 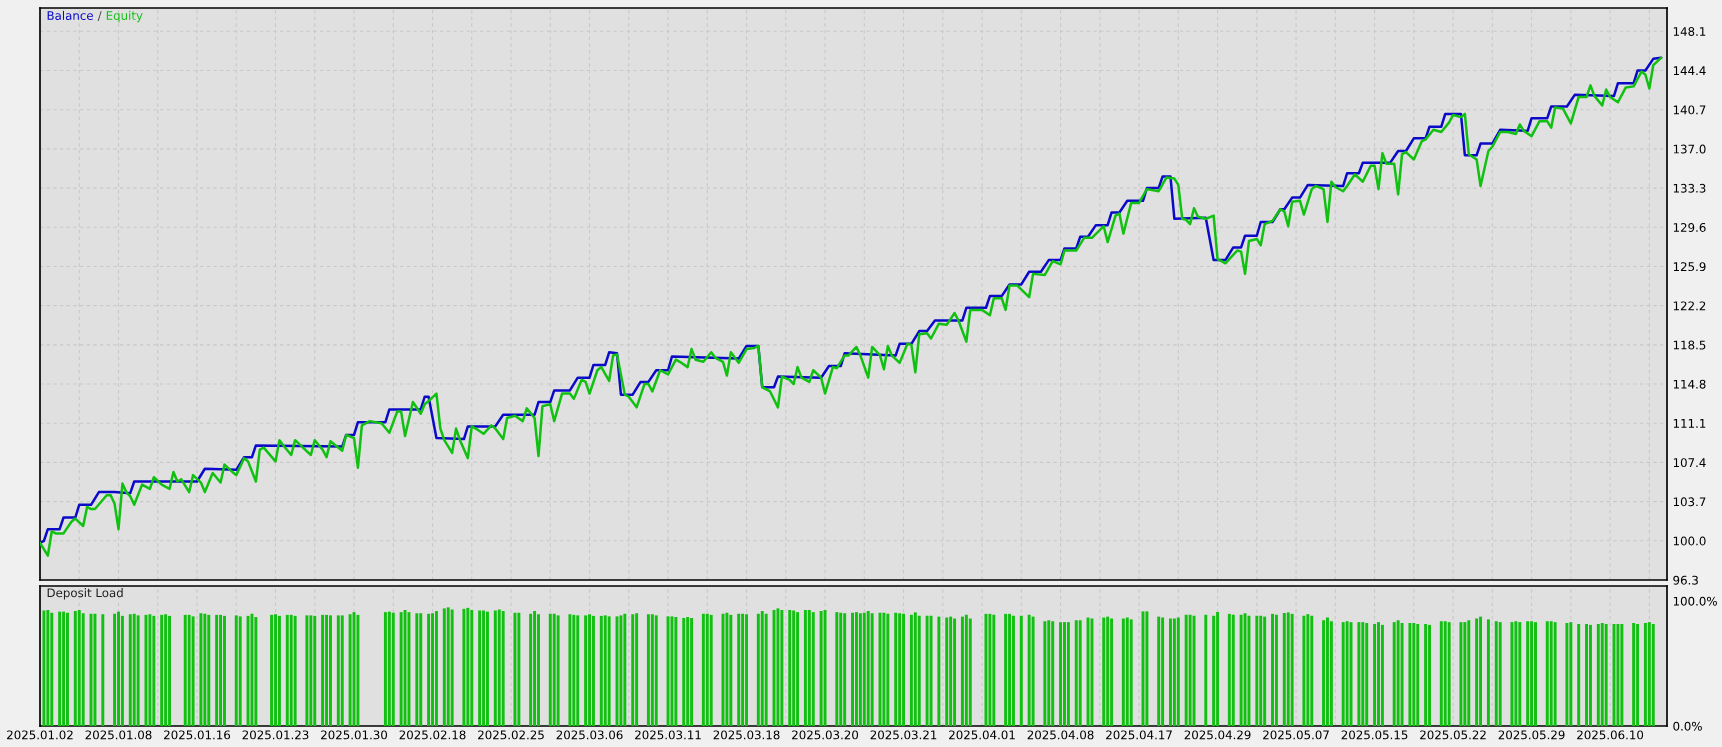 I want to click on annotation: /, so click(x=99, y=16).